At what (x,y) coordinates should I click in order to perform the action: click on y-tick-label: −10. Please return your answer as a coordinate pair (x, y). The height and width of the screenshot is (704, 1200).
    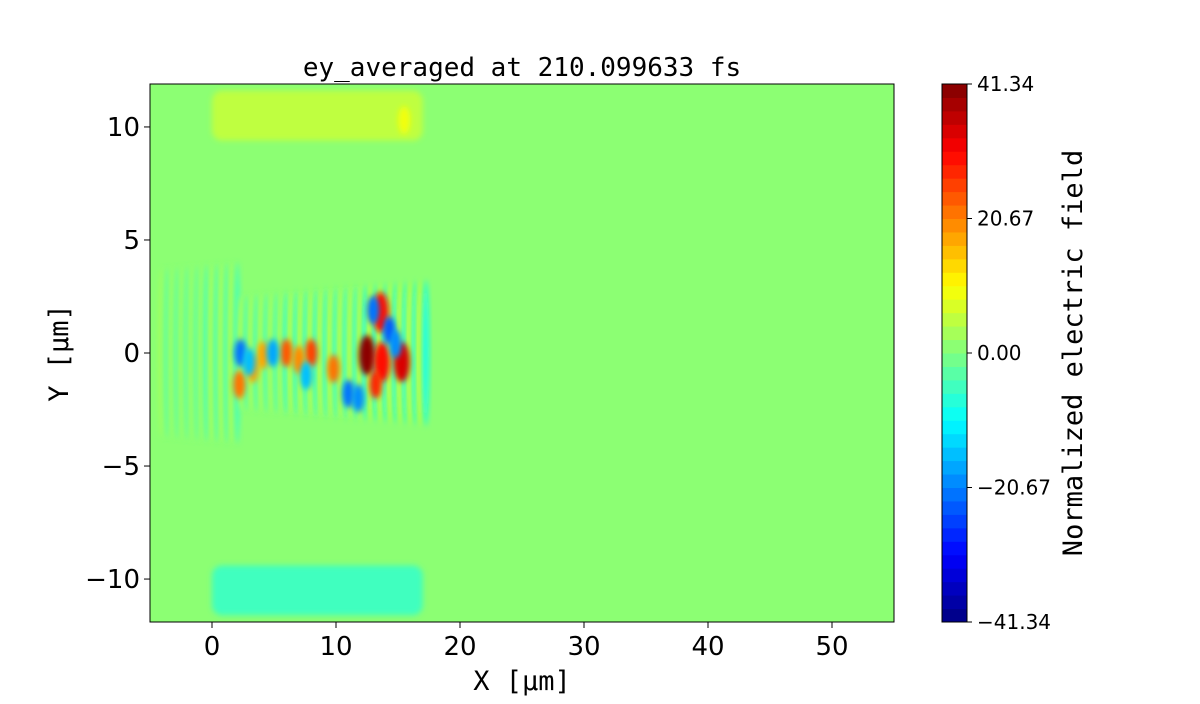
    Looking at the image, I should click on (112, 580).